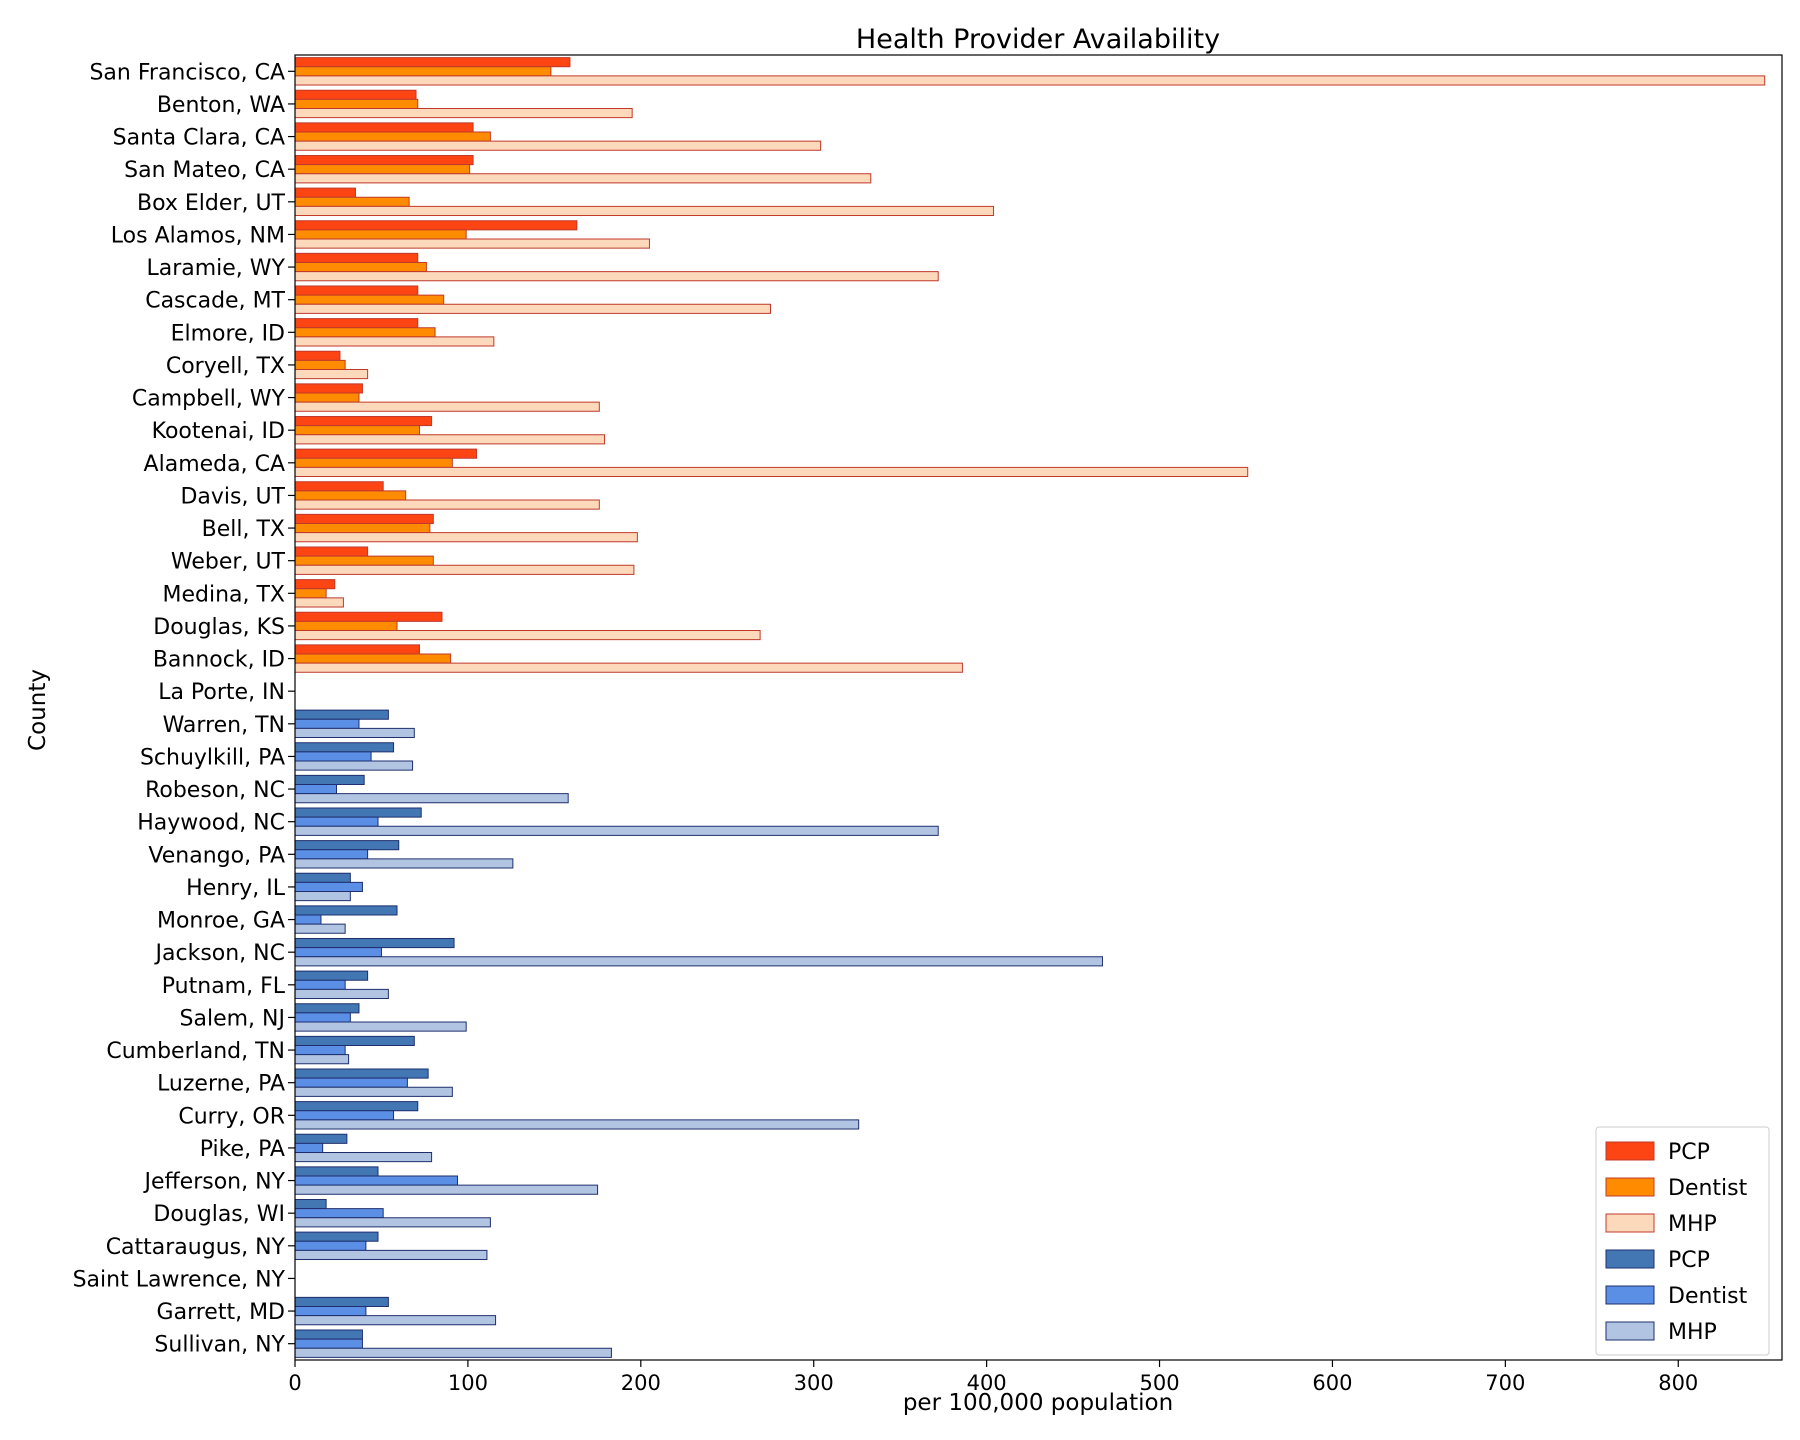 Image resolution: width=1800 pixels, height=1440 pixels. I want to click on y-tick-label: Benton, WA, so click(221, 105).